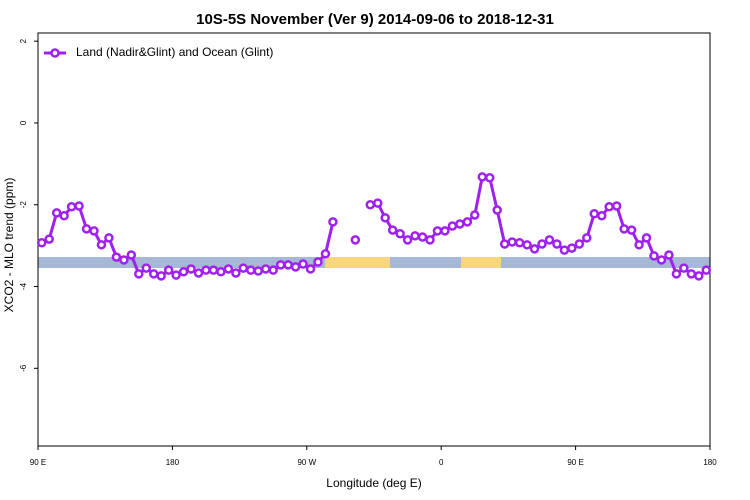 Image resolution: width=750 pixels, height=500 pixels. I want to click on legend-label: Land (Nadir&Glint) and Ocean (Glint), so click(174, 52).